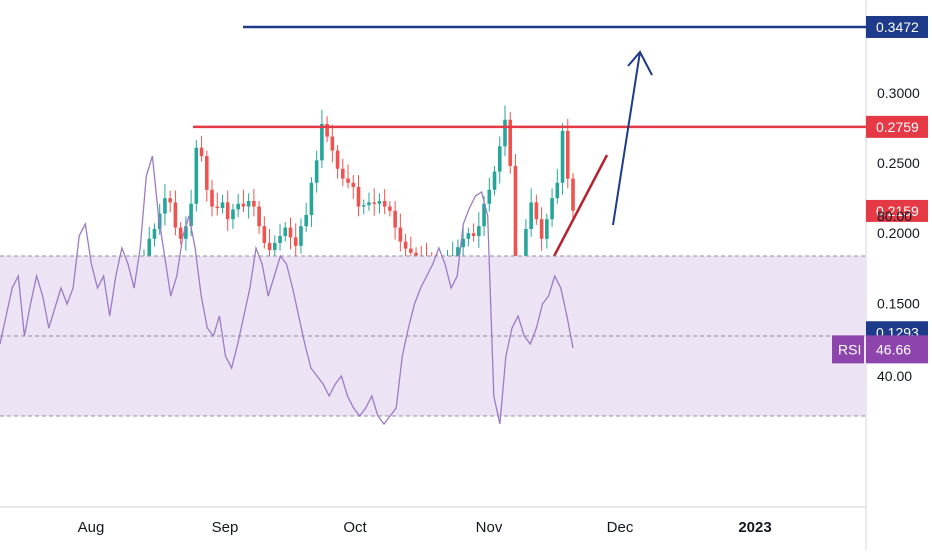 The width and height of the screenshot is (932, 555). I want to click on target-arrow-shaft, so click(626, 138).